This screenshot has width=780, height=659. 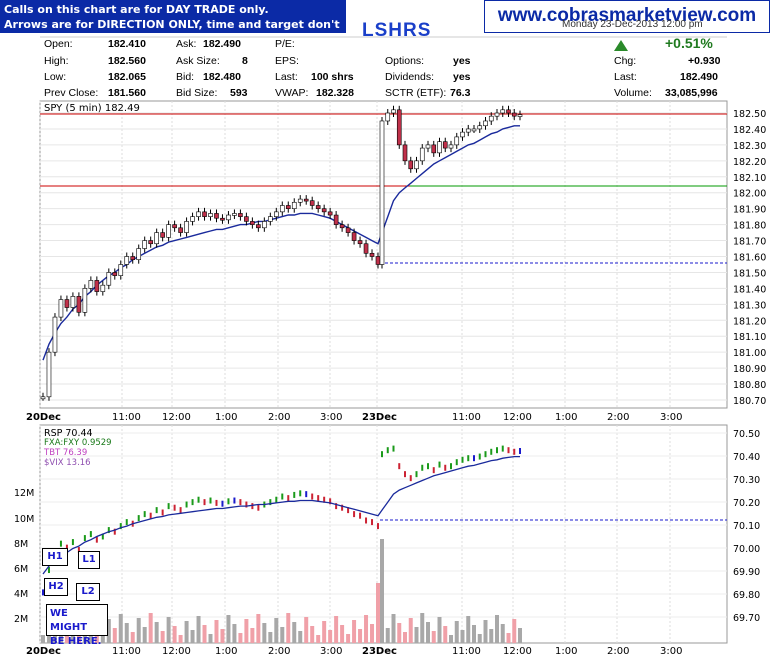 What do you see at coordinates (405, 61) in the screenshot?
I see `options-label: Options:` at bounding box center [405, 61].